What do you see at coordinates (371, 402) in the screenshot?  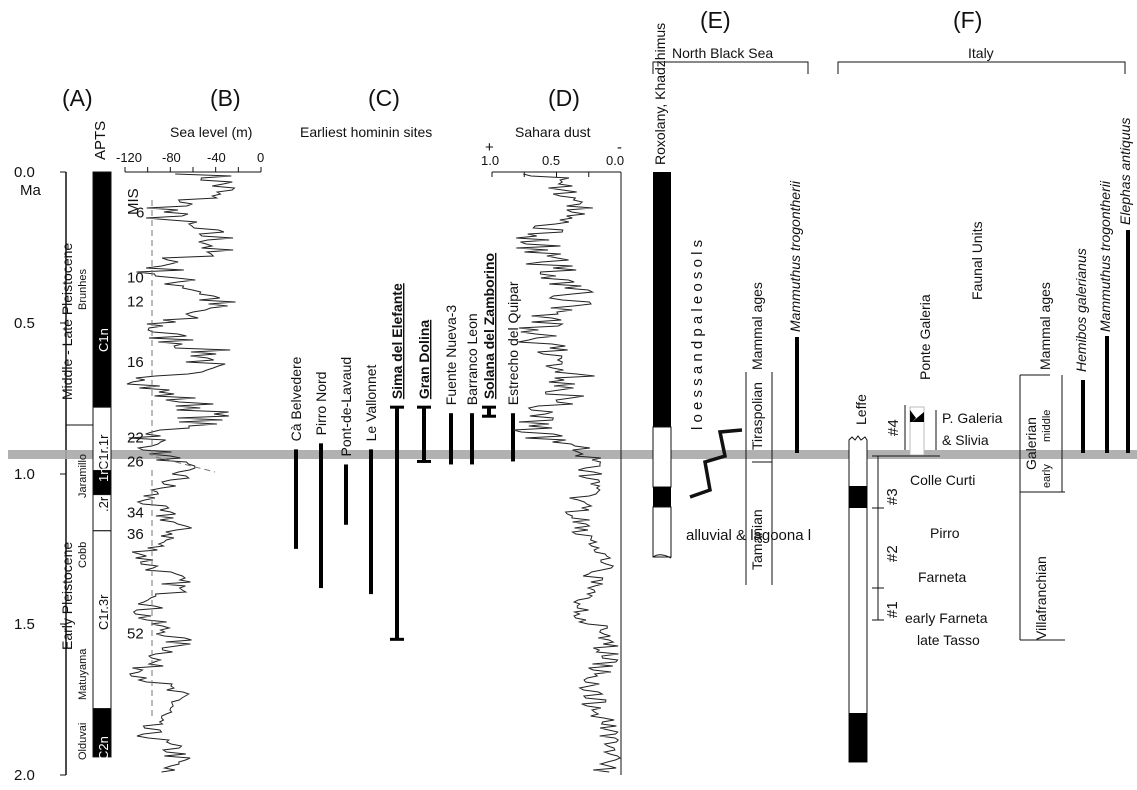 I see `site-label: Le Vallonnet` at bounding box center [371, 402].